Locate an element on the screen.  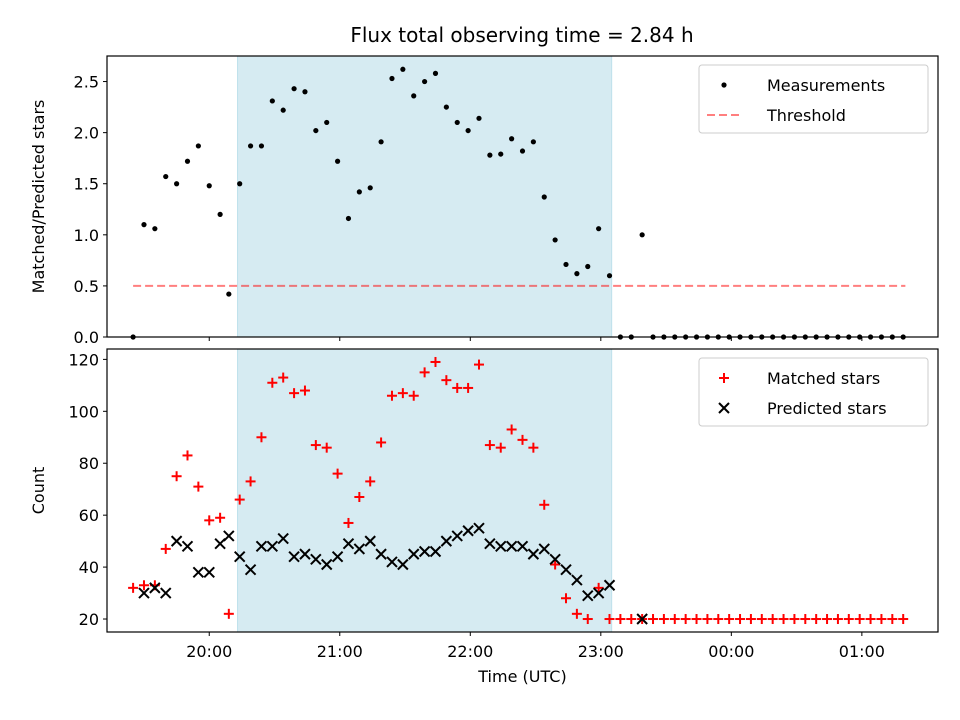
y-tick-label: 20 is located at coordinates (89, 619).